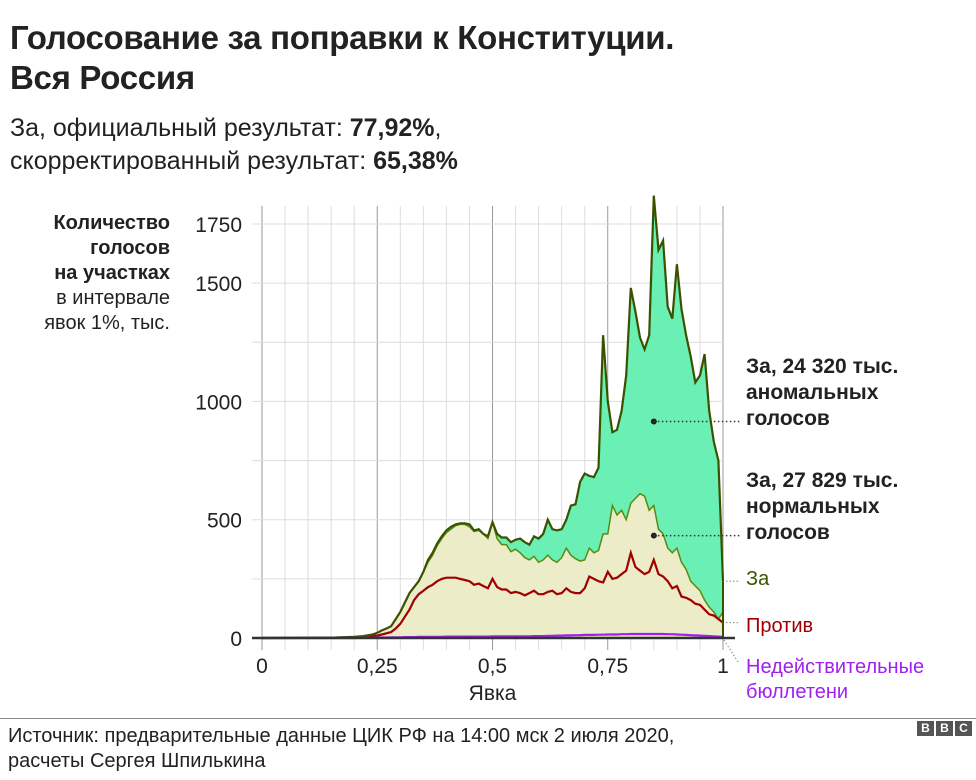  Describe the element at coordinates (812, 392) in the screenshot. I see `anomalous-line-2: аномальных` at that location.